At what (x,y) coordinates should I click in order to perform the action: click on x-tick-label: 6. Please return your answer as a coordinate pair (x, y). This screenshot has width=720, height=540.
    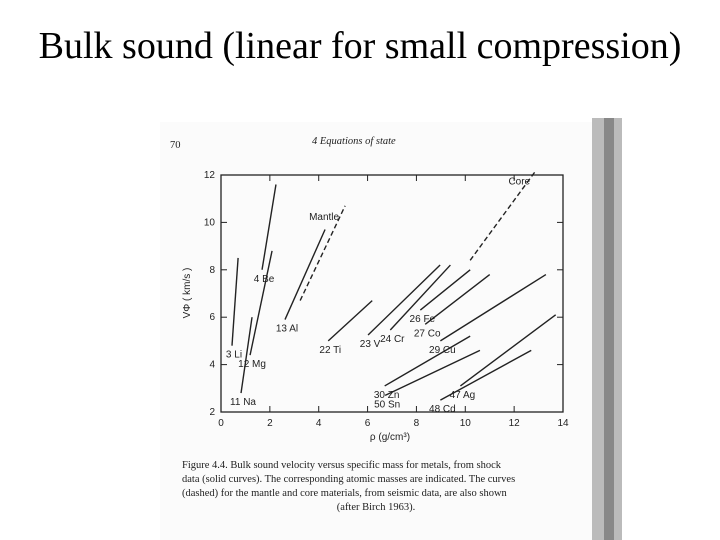
    Looking at the image, I should click on (368, 423).